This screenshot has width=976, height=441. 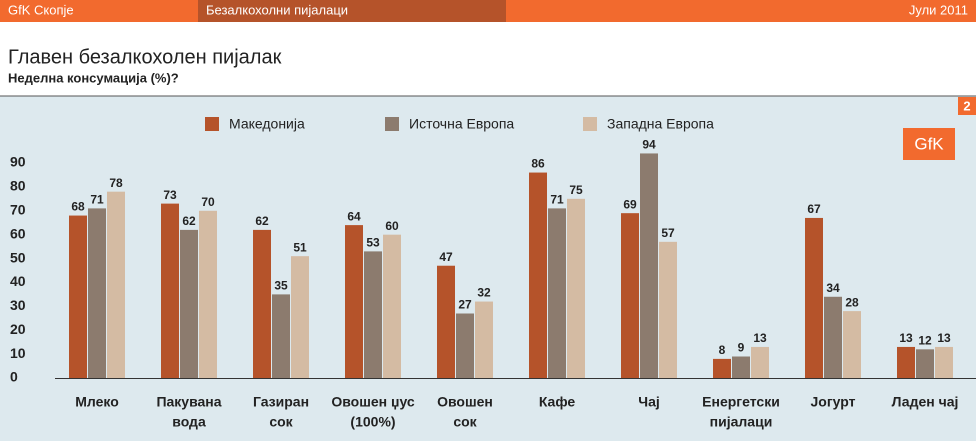 What do you see at coordinates (18, 186) in the screenshot?
I see `y-tick-label: 80` at bounding box center [18, 186].